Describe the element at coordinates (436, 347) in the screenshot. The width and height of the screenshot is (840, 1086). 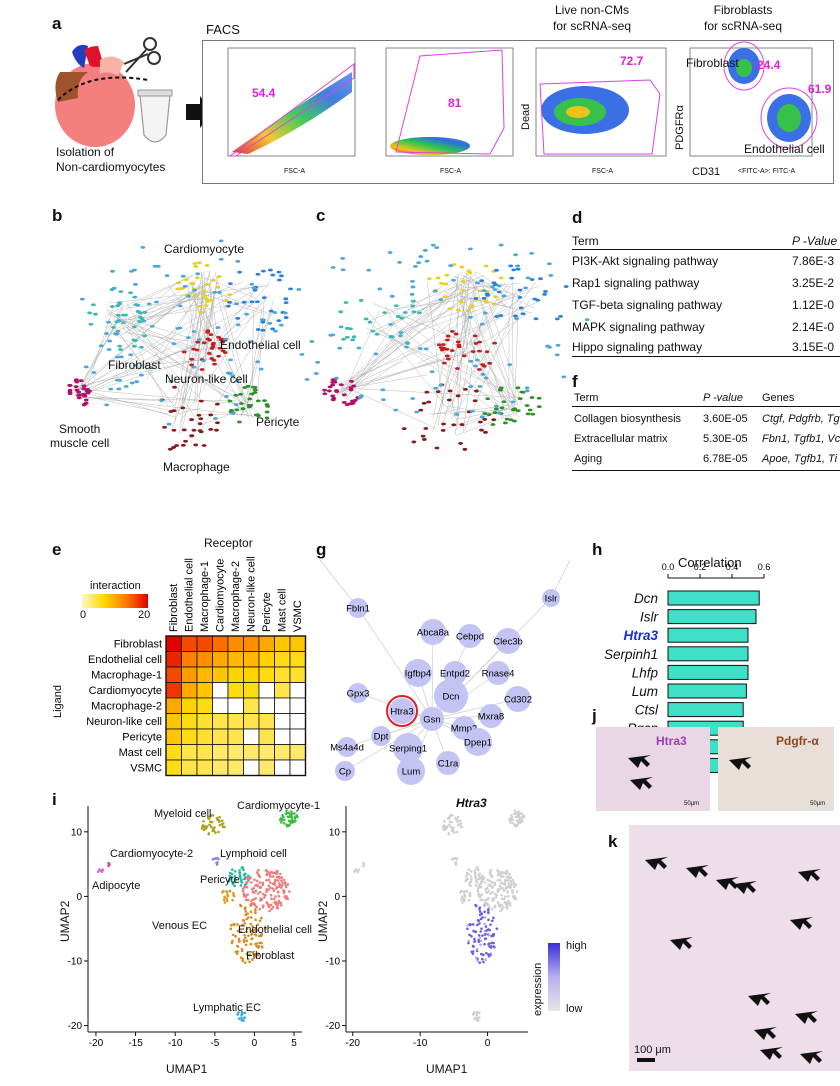
I see `network-c` at that location.